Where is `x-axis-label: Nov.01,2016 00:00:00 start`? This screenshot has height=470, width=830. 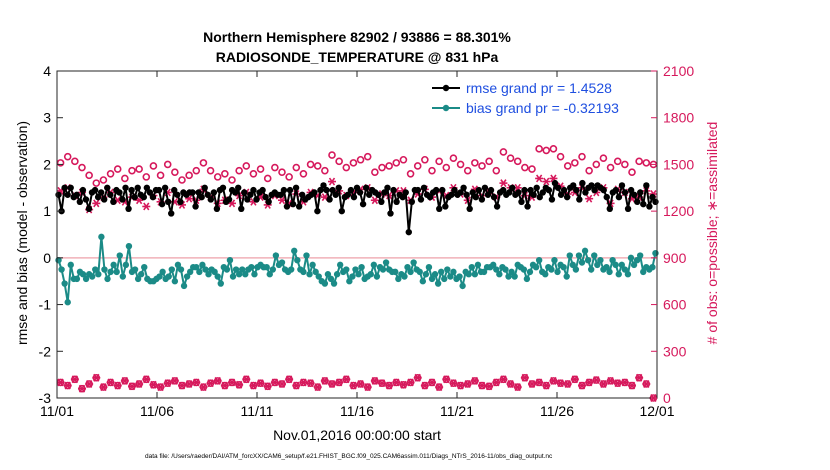 x-axis-label: Nov.01,2016 00:00:00 start is located at coordinates (357, 435).